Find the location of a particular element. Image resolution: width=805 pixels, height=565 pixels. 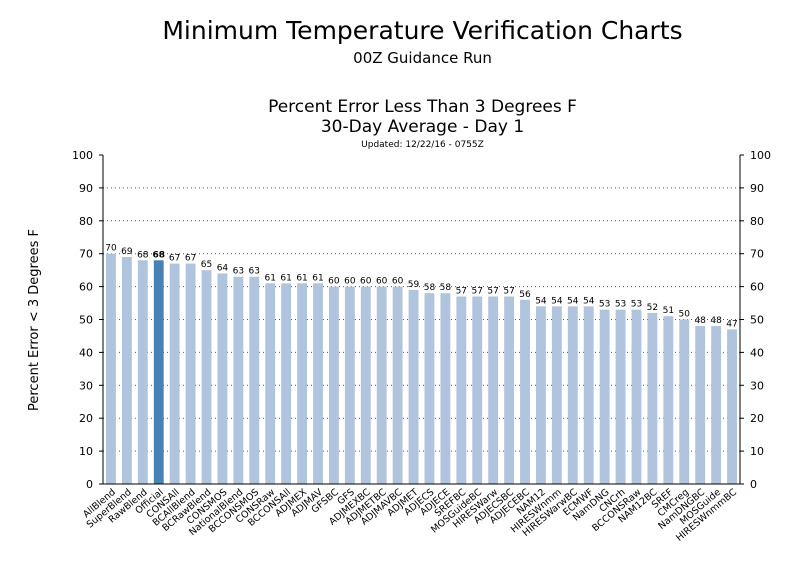

value-label: 70 is located at coordinates (111, 249).